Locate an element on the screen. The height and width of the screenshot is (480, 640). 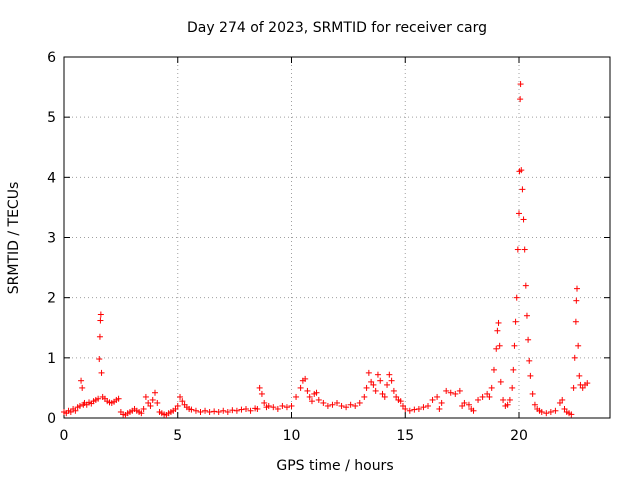
x-tick-label: 20 is located at coordinates (519, 436).